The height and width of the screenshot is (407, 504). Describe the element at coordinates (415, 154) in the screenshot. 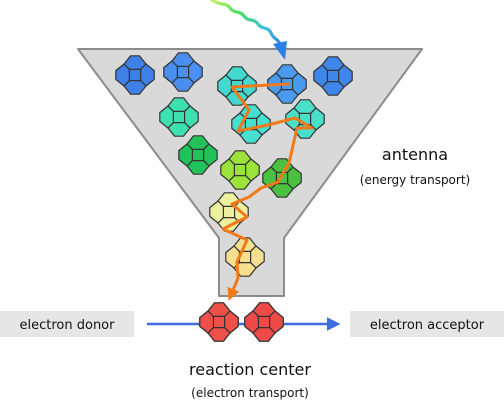

I see `antenna-title: antenna` at that location.